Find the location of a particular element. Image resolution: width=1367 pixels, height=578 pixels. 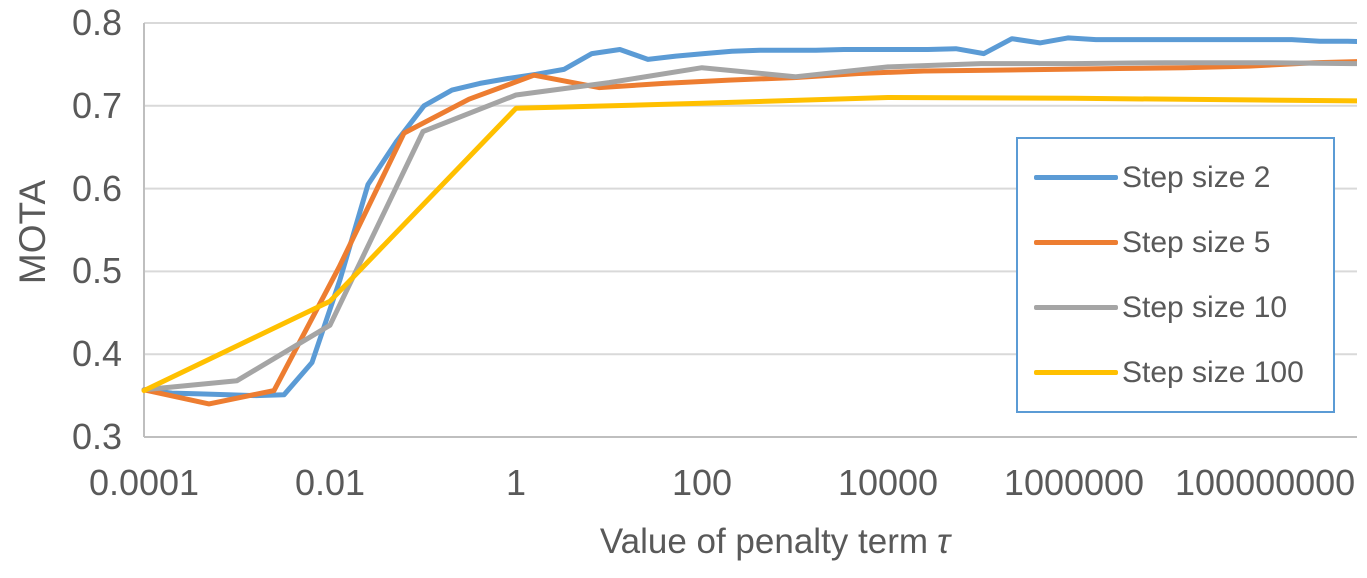

x-tick-label: 0.0001 is located at coordinates (144, 482).